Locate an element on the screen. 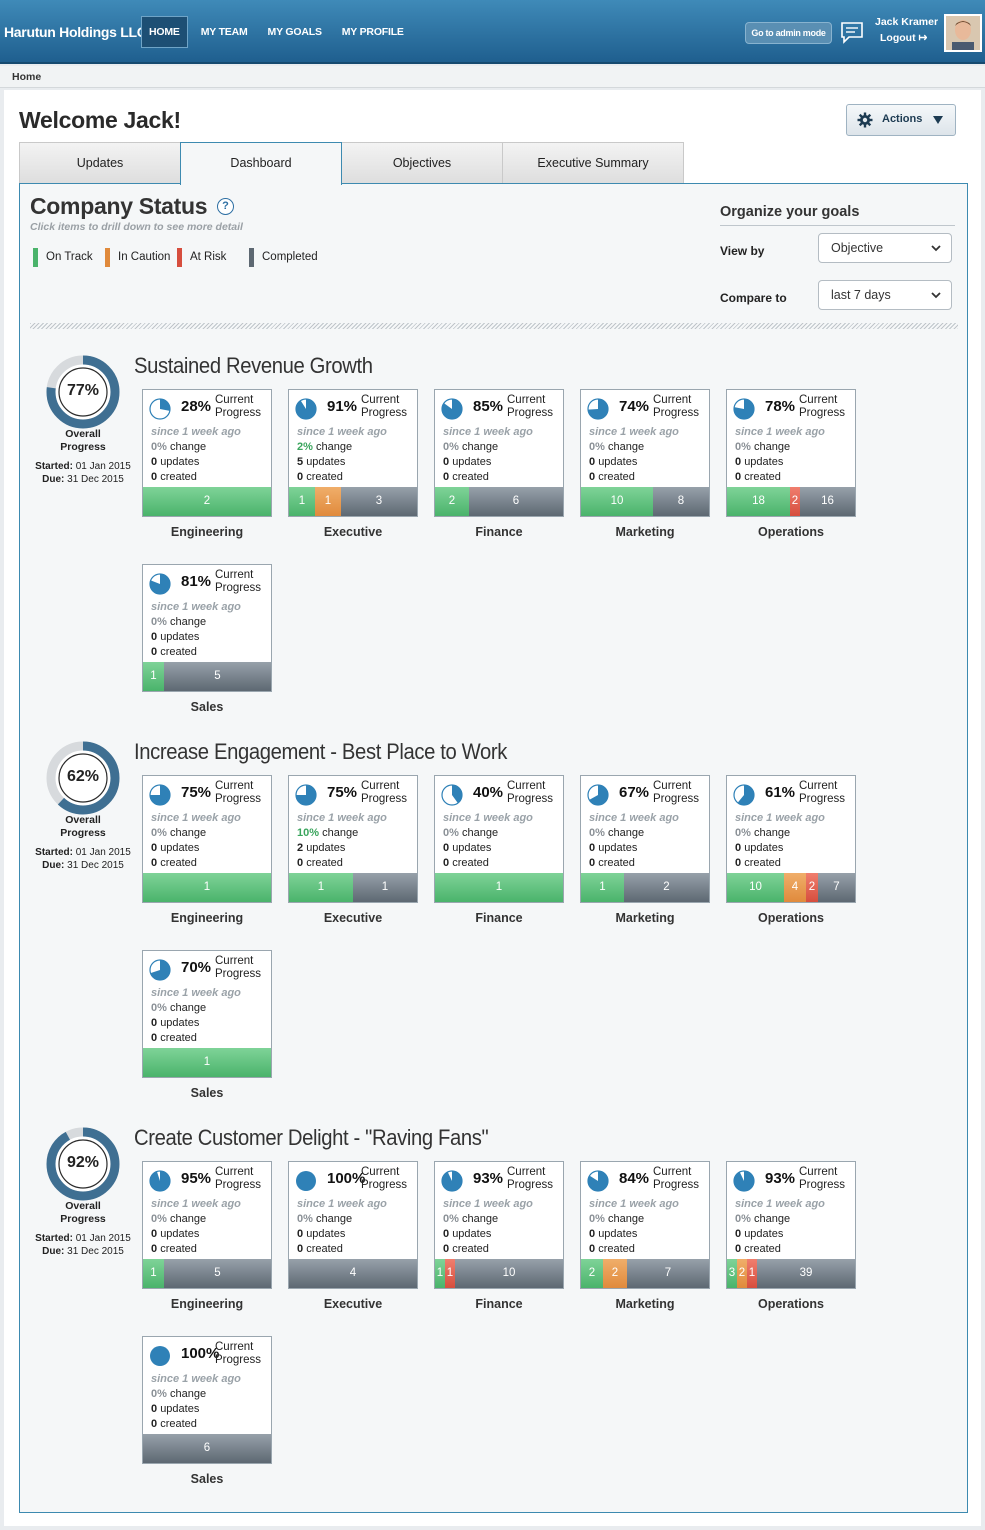 This screenshot has width=985, height=1530. status-bar-segment: 8 is located at coordinates (681, 501).